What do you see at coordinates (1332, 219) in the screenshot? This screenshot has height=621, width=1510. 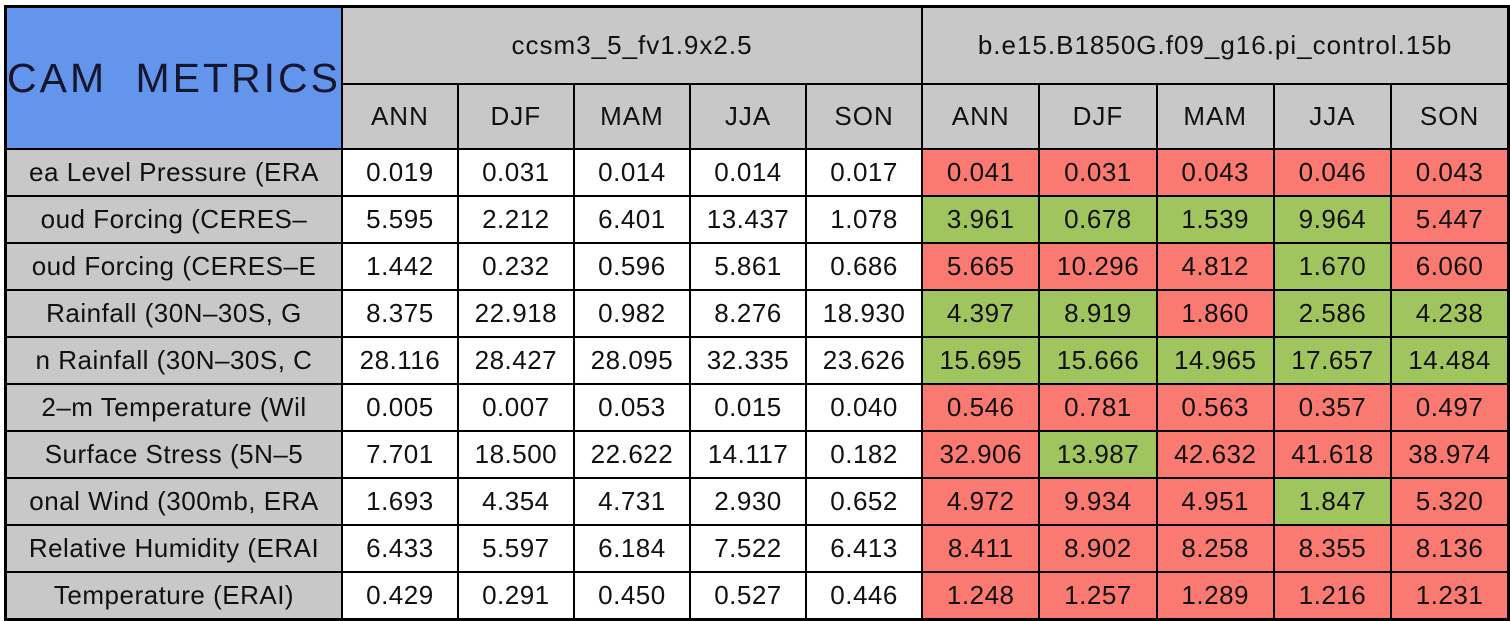 I see `test-value-cell-better: 9.964` at bounding box center [1332, 219].